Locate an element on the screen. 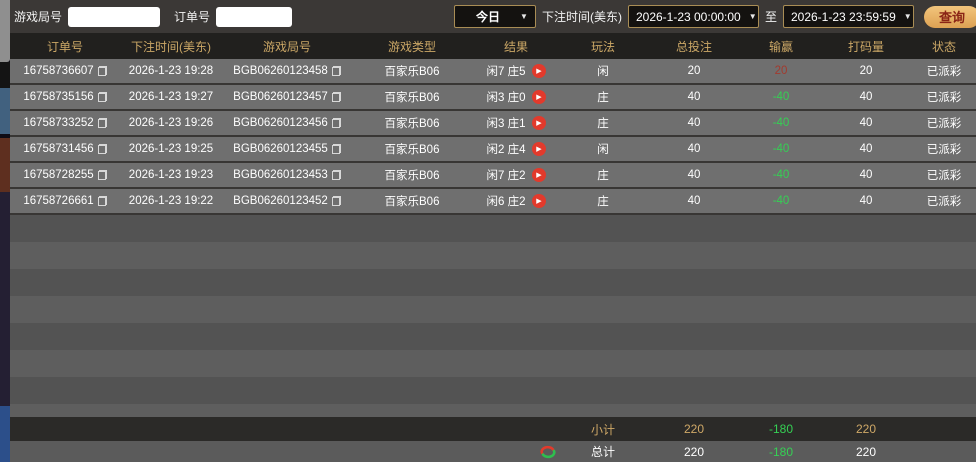 The image size is (976, 462). col-header-result: 结果 is located at coordinates (515, 46).